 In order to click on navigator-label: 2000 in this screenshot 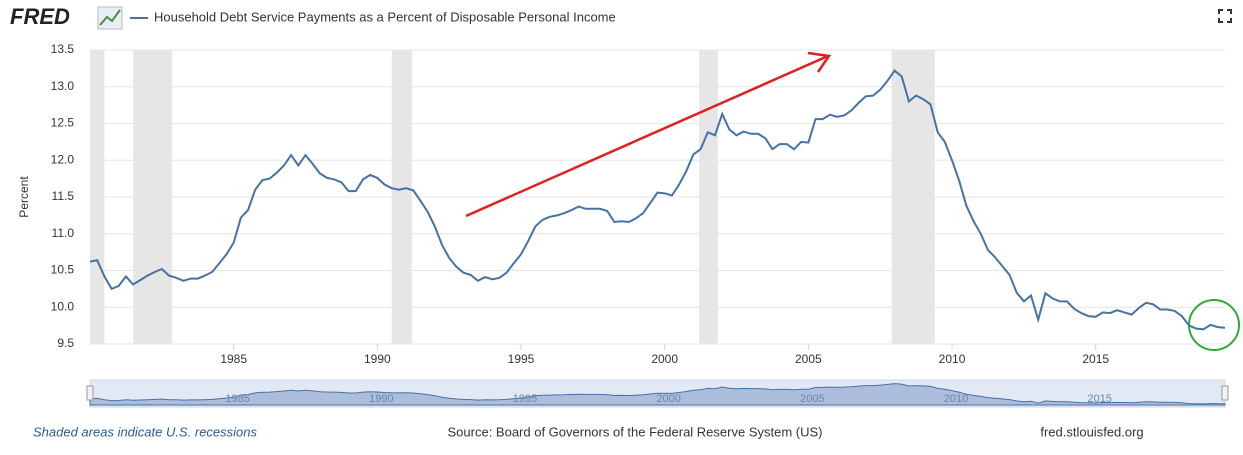, I will do `click(668, 399)`.